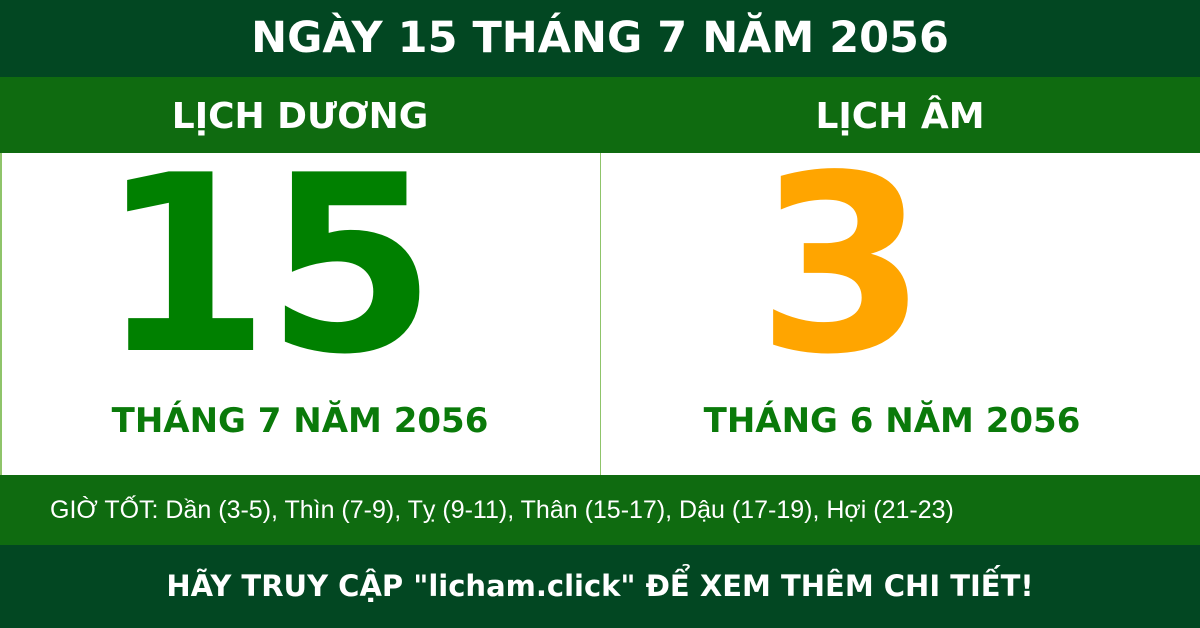 The image size is (1200, 628). Describe the element at coordinates (600, 115) in the screenshot. I see `calendar-headings: LỊCH DƯƠNG LỊCH ÂM` at that location.